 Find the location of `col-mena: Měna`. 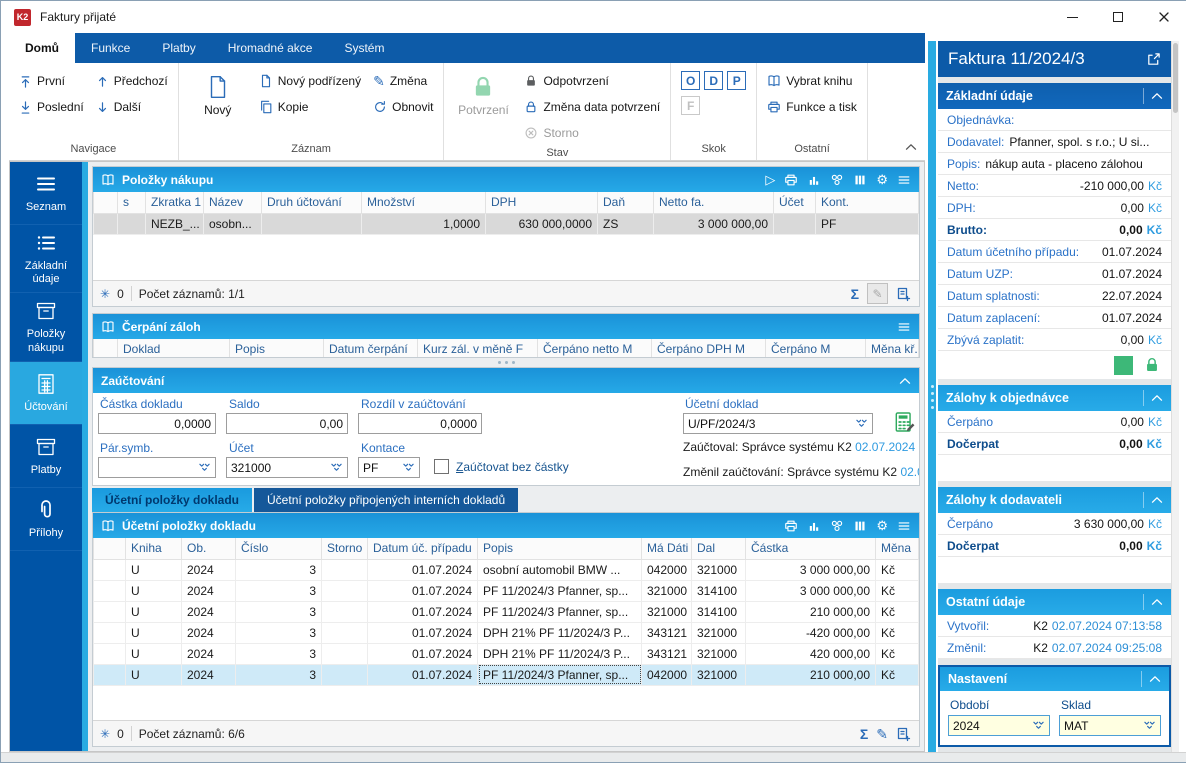

col-mena: Měna is located at coordinates (897, 549).